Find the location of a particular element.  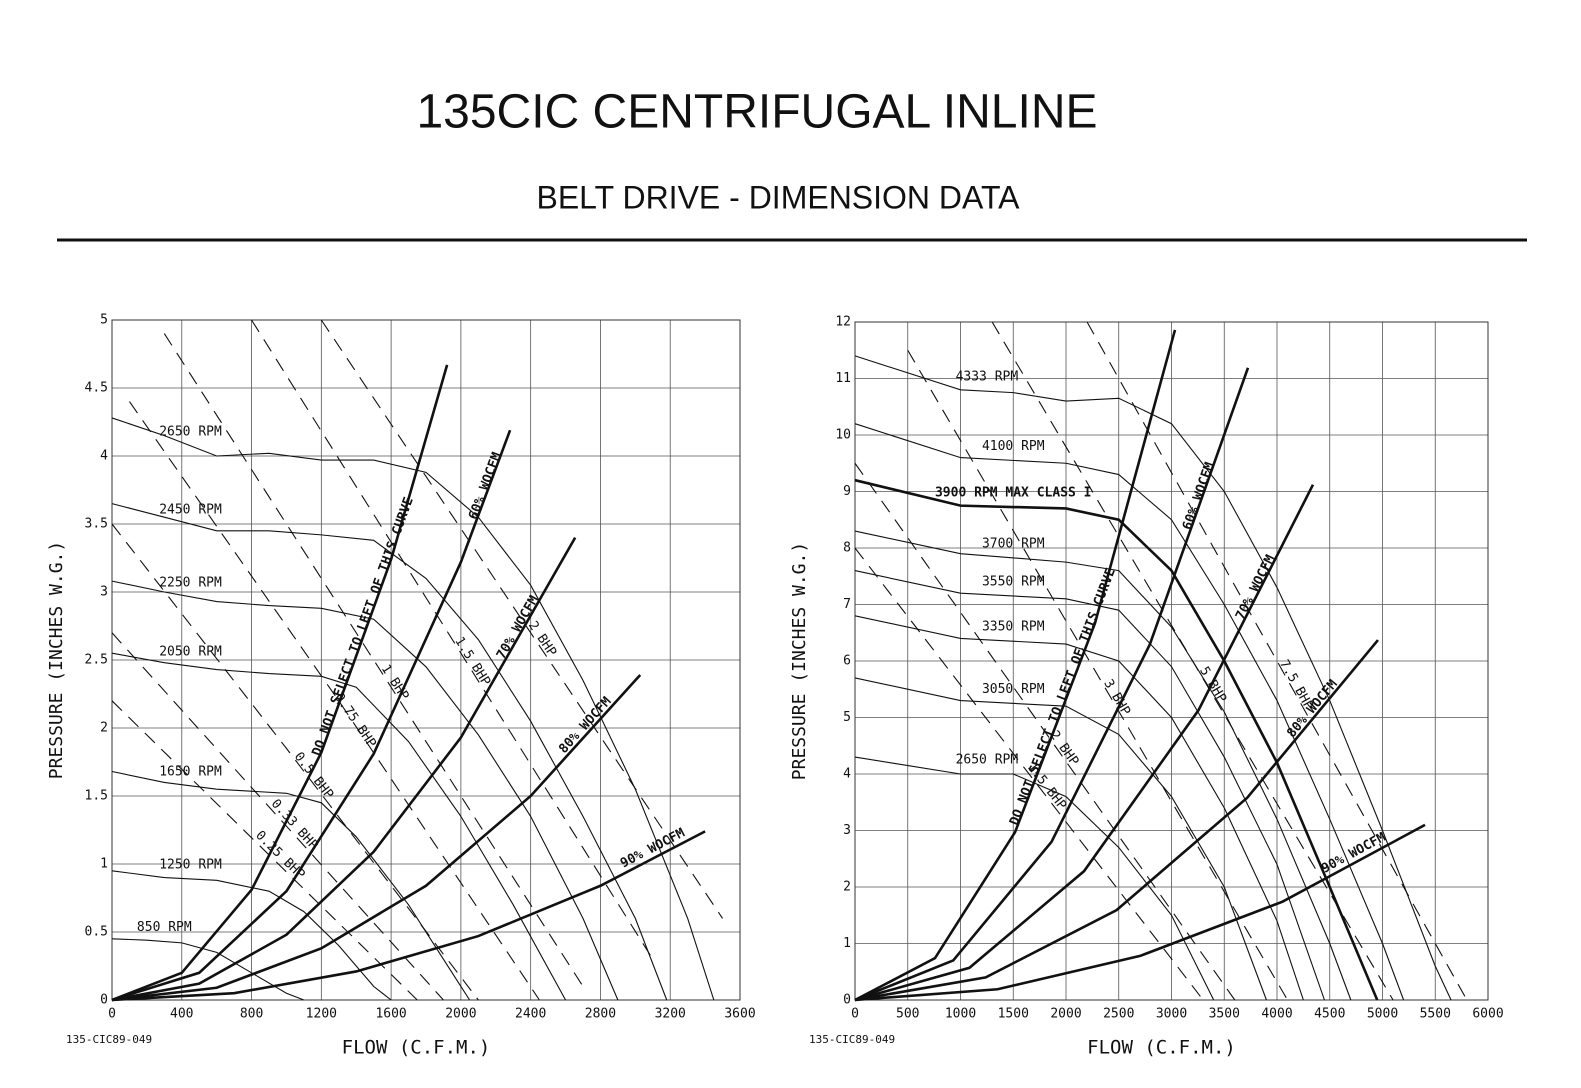

y-tick-label: 3.5 is located at coordinates (96, 524).